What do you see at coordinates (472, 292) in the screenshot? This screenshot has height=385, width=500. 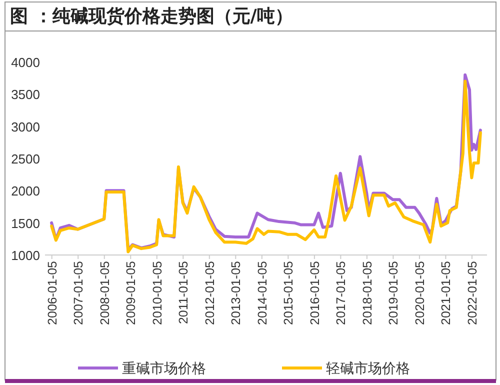 I see `x-tick-label: 2022-01-05` at bounding box center [472, 292].